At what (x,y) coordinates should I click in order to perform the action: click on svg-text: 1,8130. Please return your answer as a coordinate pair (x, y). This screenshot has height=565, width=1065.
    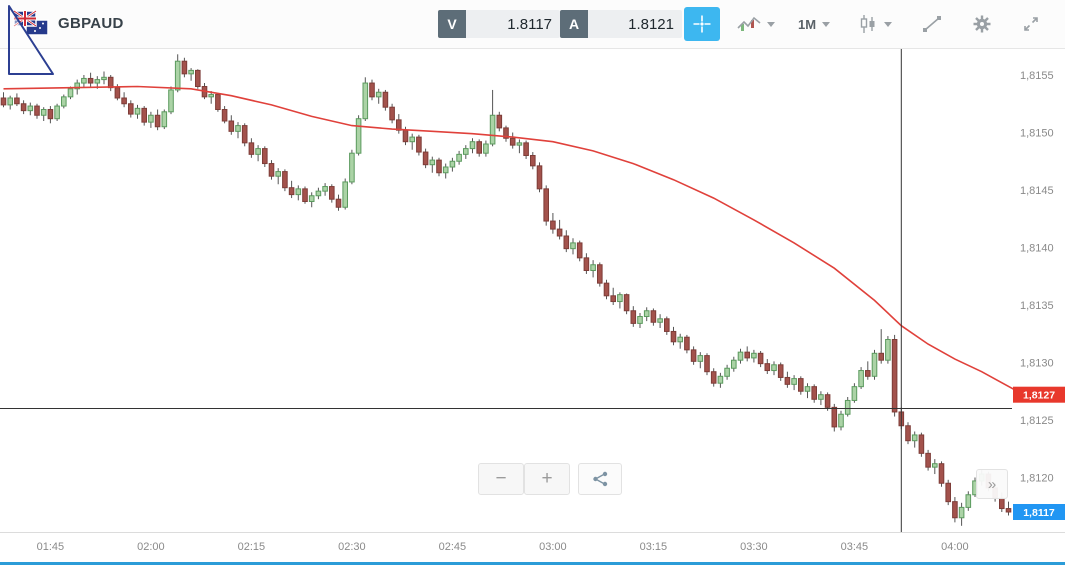
    Looking at the image, I should click on (1037, 364).